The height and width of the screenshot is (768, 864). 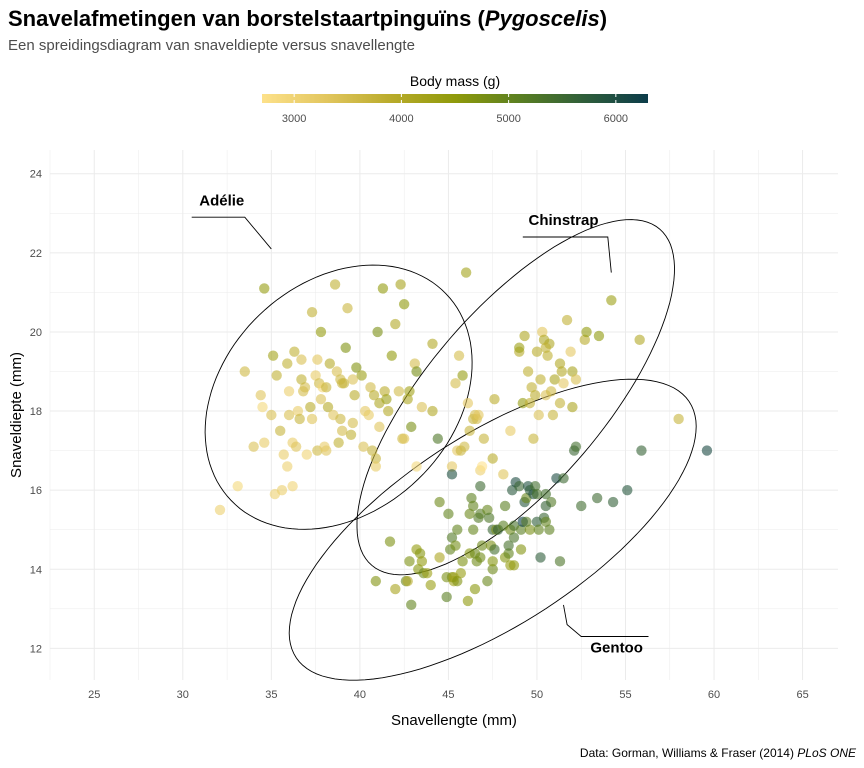 I want to click on x-tick-label: 65, so click(x=802, y=695).